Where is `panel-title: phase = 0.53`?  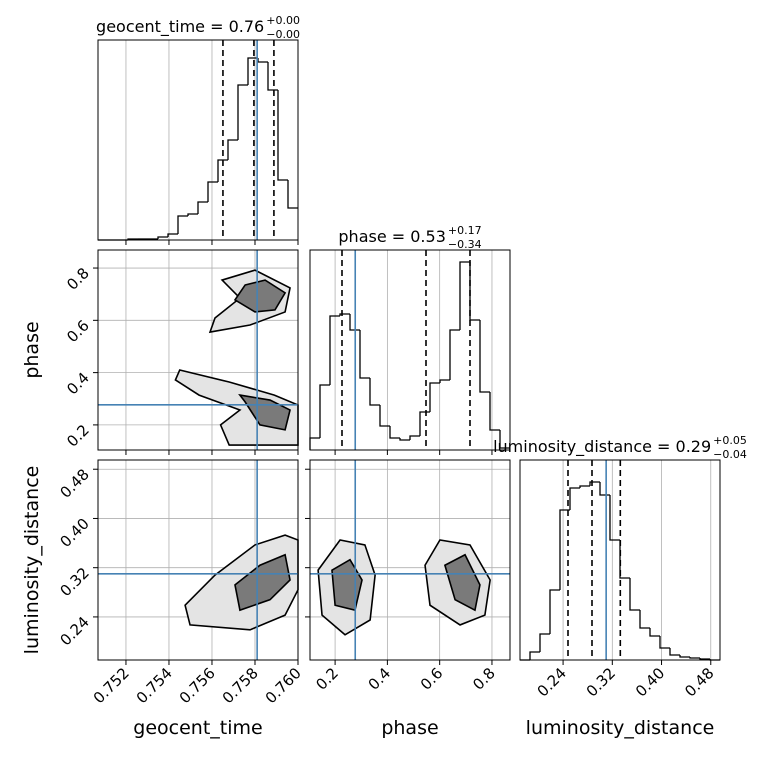 panel-title: phase = 0.53 is located at coordinates (391, 236).